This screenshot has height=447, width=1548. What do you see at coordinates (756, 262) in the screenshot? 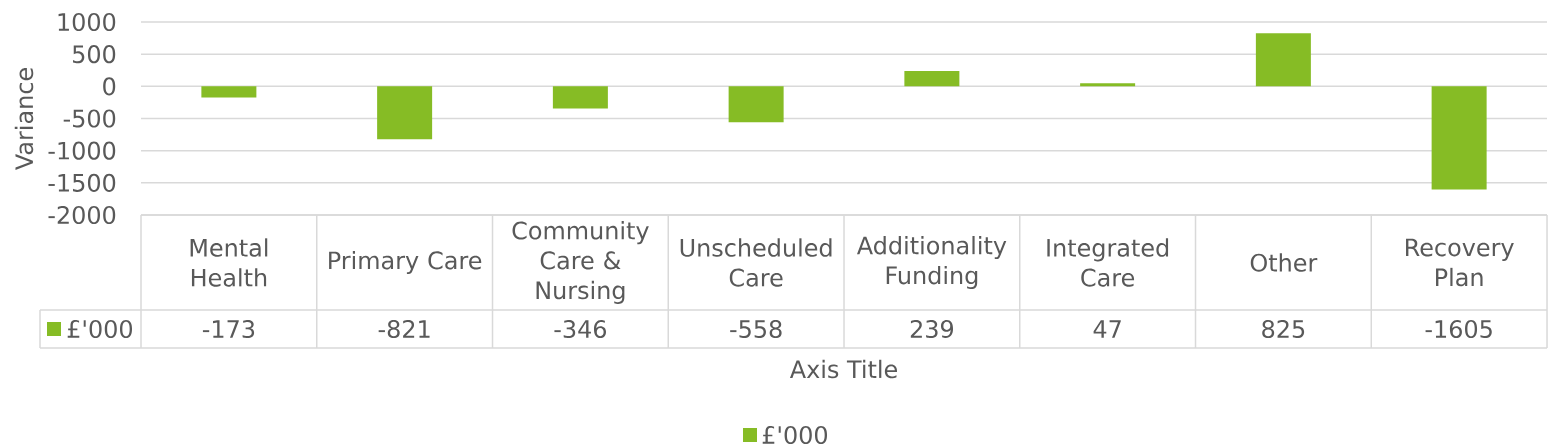
I see `x-tick-label: Unscheduled Care` at bounding box center [756, 262].